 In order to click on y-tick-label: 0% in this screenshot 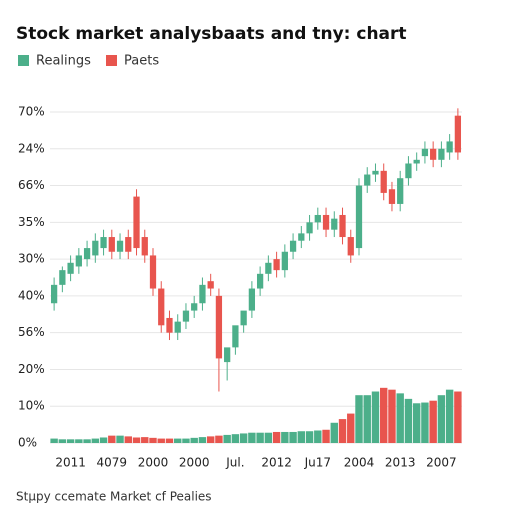, I will do `click(27, 443)`.